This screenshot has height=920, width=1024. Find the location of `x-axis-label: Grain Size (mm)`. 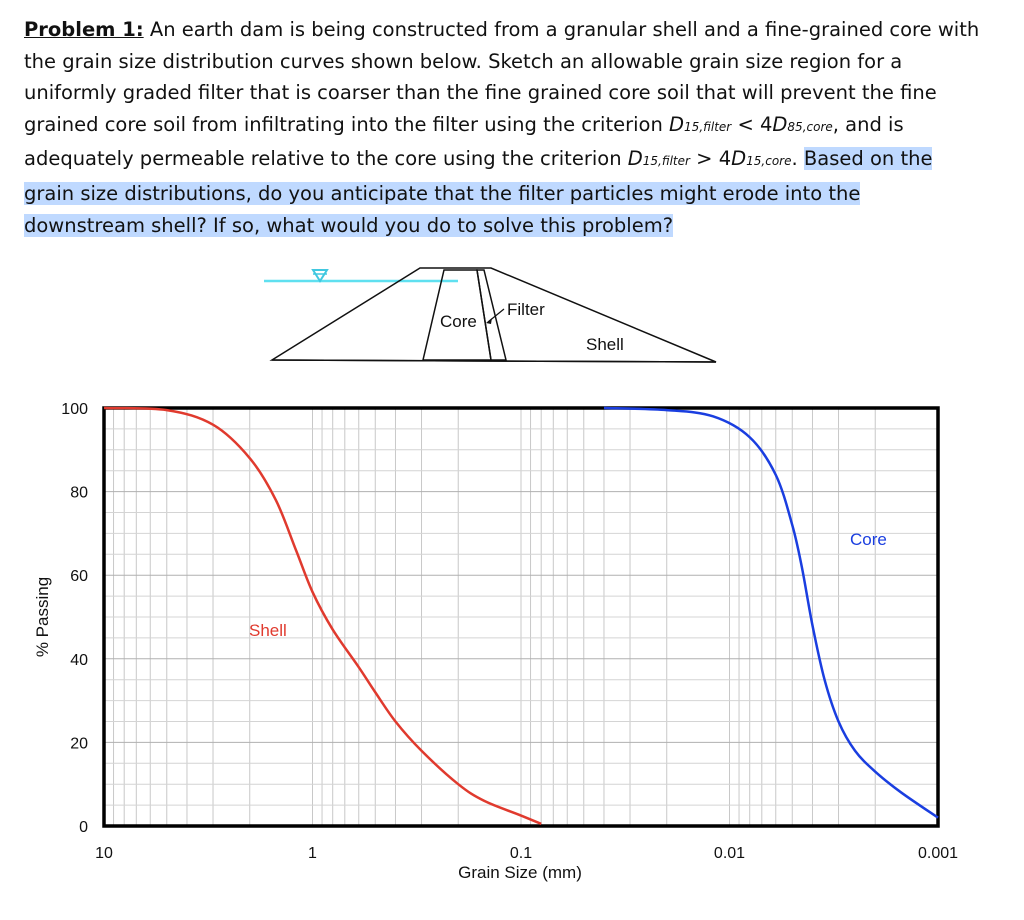

x-axis-label: Grain Size (mm) is located at coordinates (520, 872).